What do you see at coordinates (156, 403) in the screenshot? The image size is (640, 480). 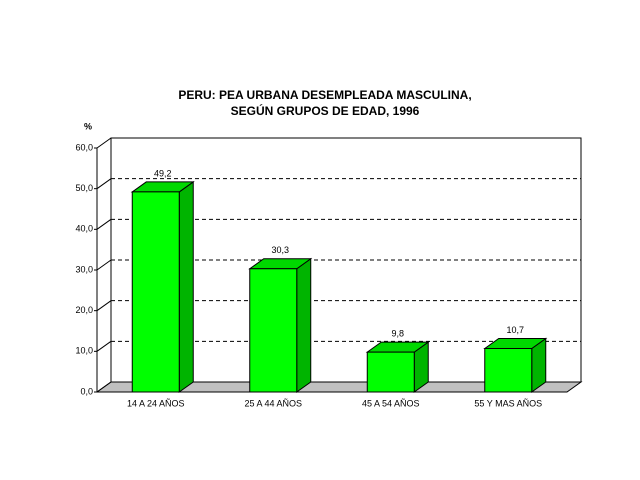 I see `x-tick-label: 14 A 24 AÑOS` at bounding box center [156, 403].